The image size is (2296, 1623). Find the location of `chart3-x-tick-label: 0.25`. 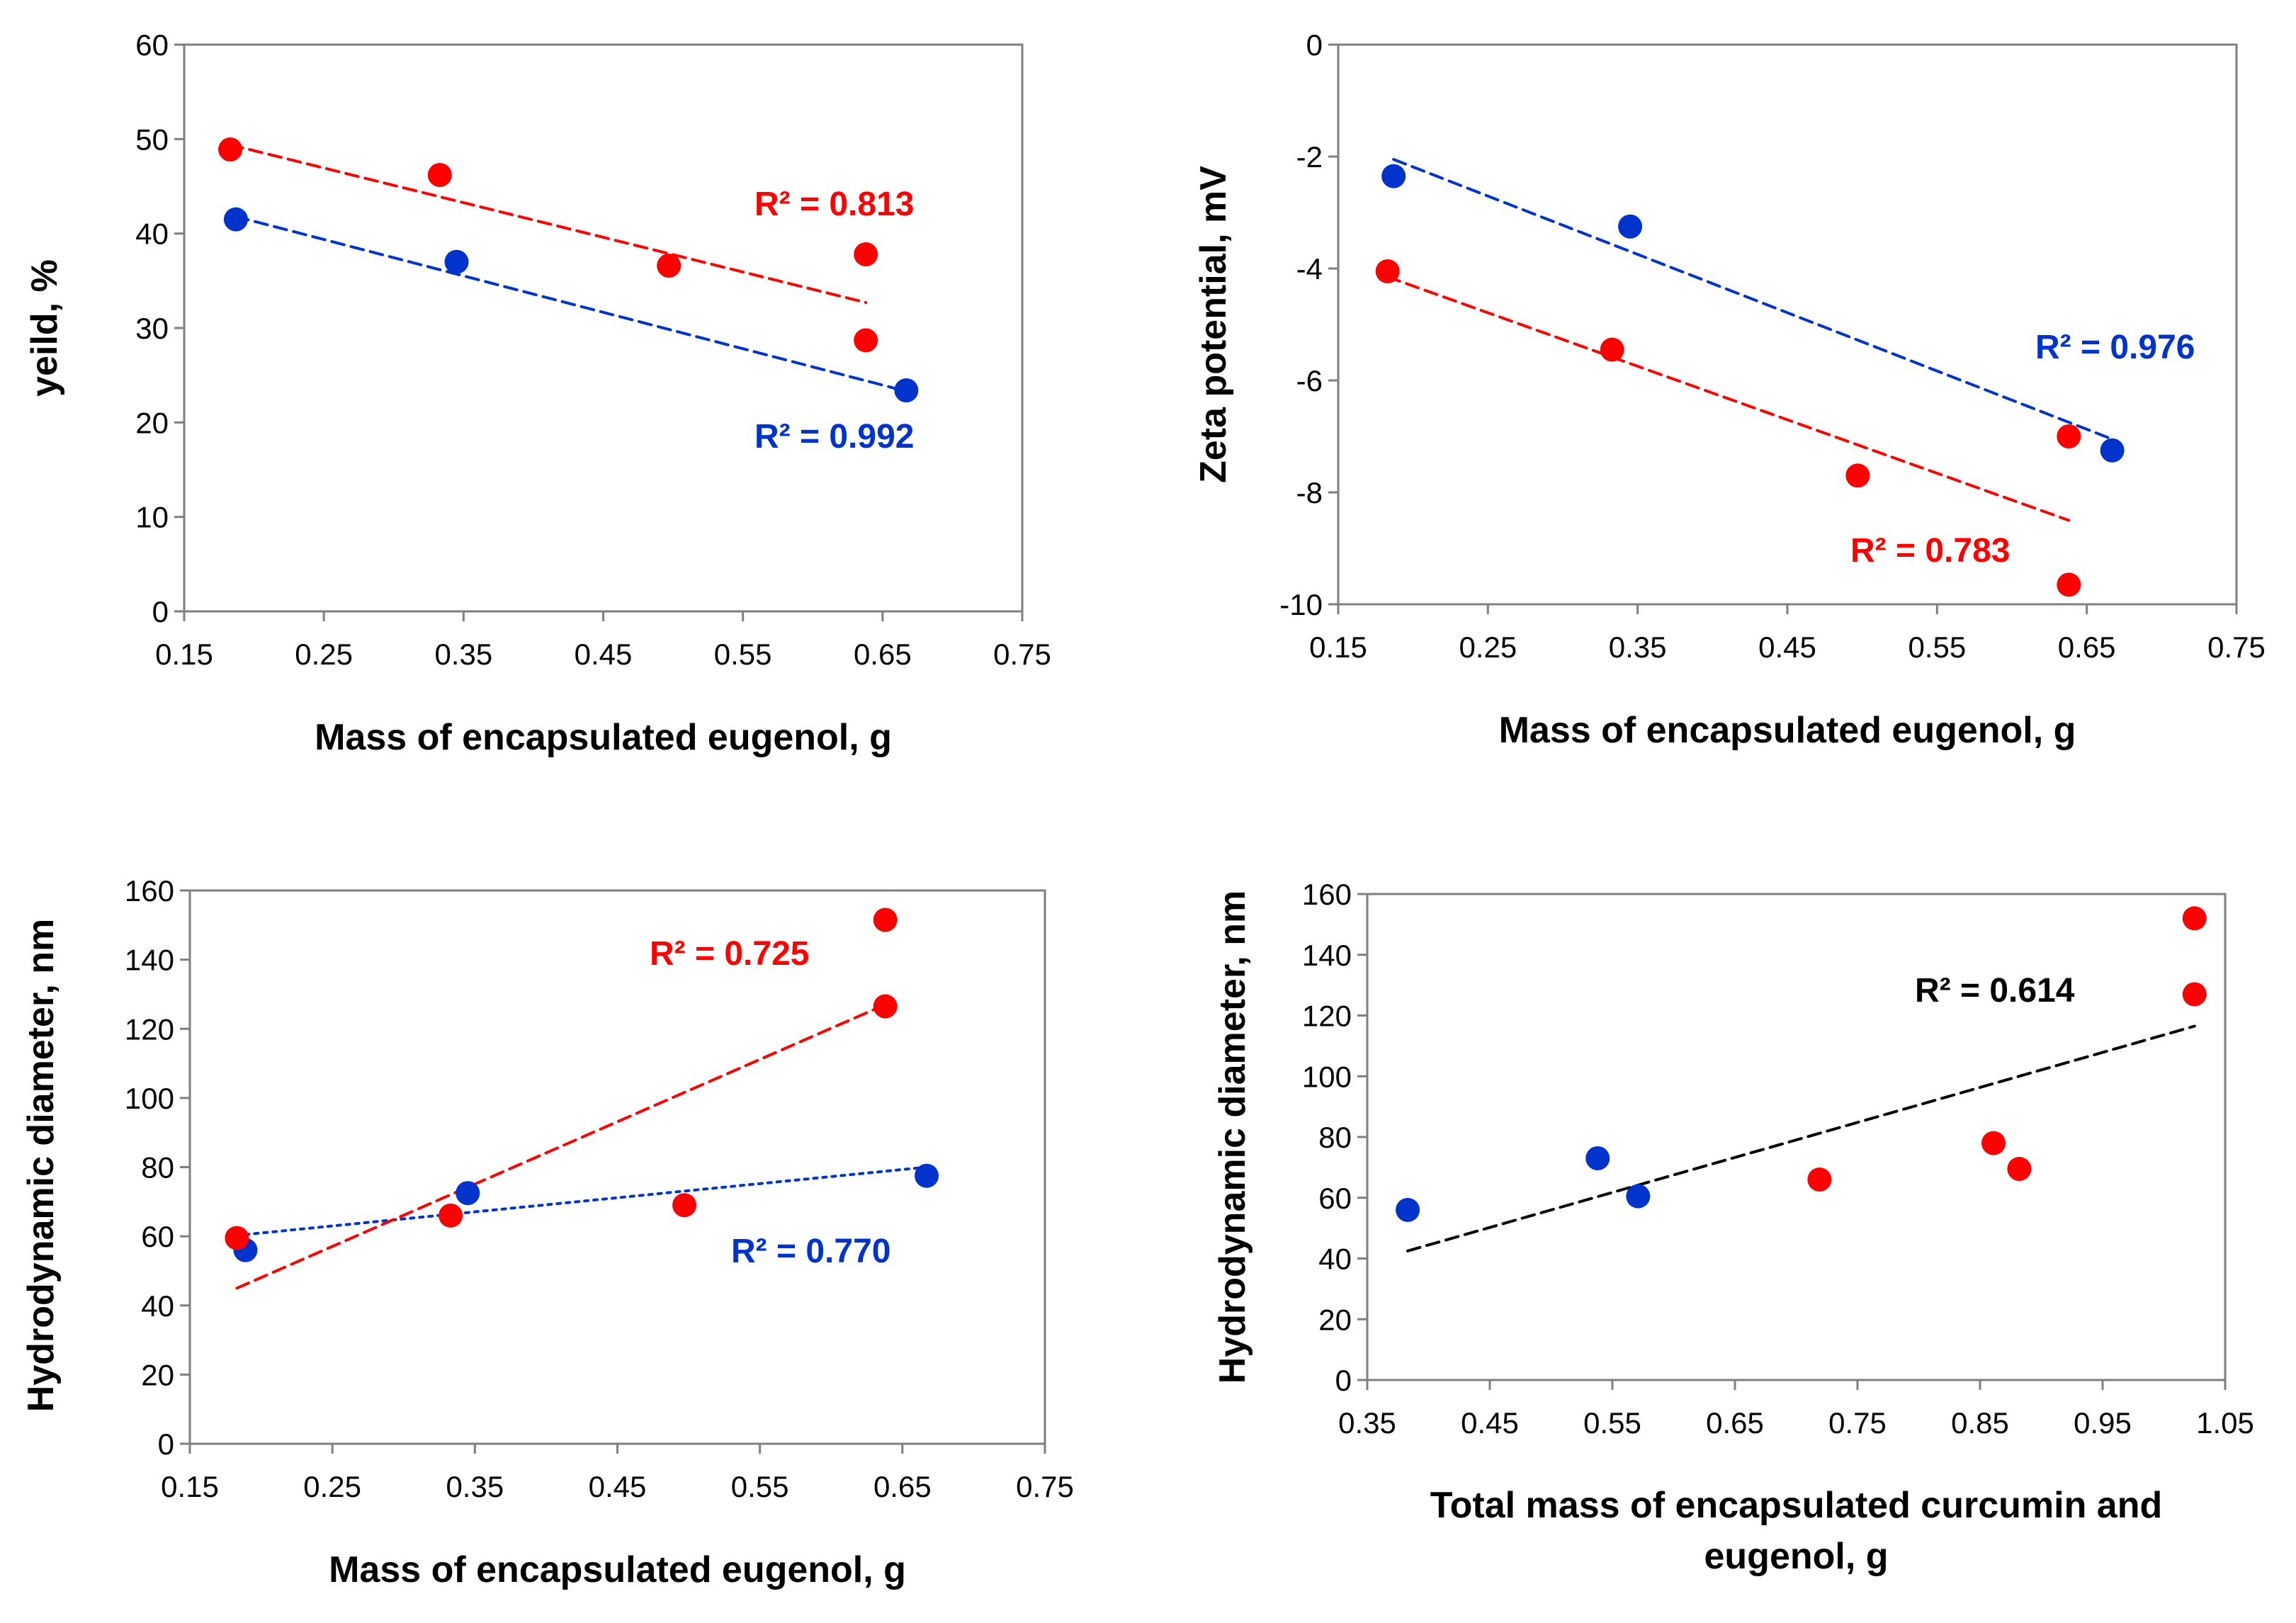

chart3-x-tick-label: 0.25 is located at coordinates (332, 1486).